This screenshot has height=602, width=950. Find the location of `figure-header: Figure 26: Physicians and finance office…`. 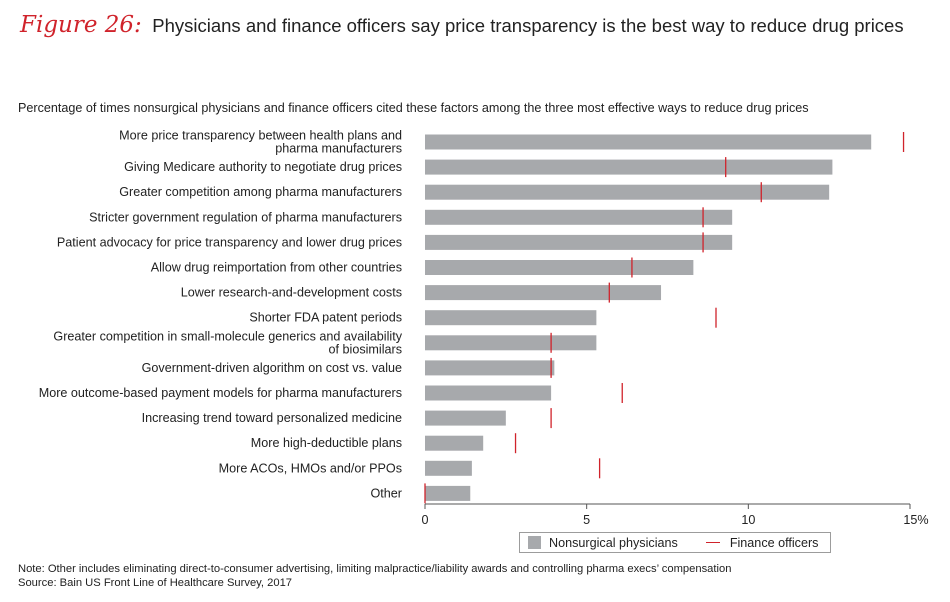

figure-header: Figure 26: Physicians and finance office… is located at coordinates (462, 25).